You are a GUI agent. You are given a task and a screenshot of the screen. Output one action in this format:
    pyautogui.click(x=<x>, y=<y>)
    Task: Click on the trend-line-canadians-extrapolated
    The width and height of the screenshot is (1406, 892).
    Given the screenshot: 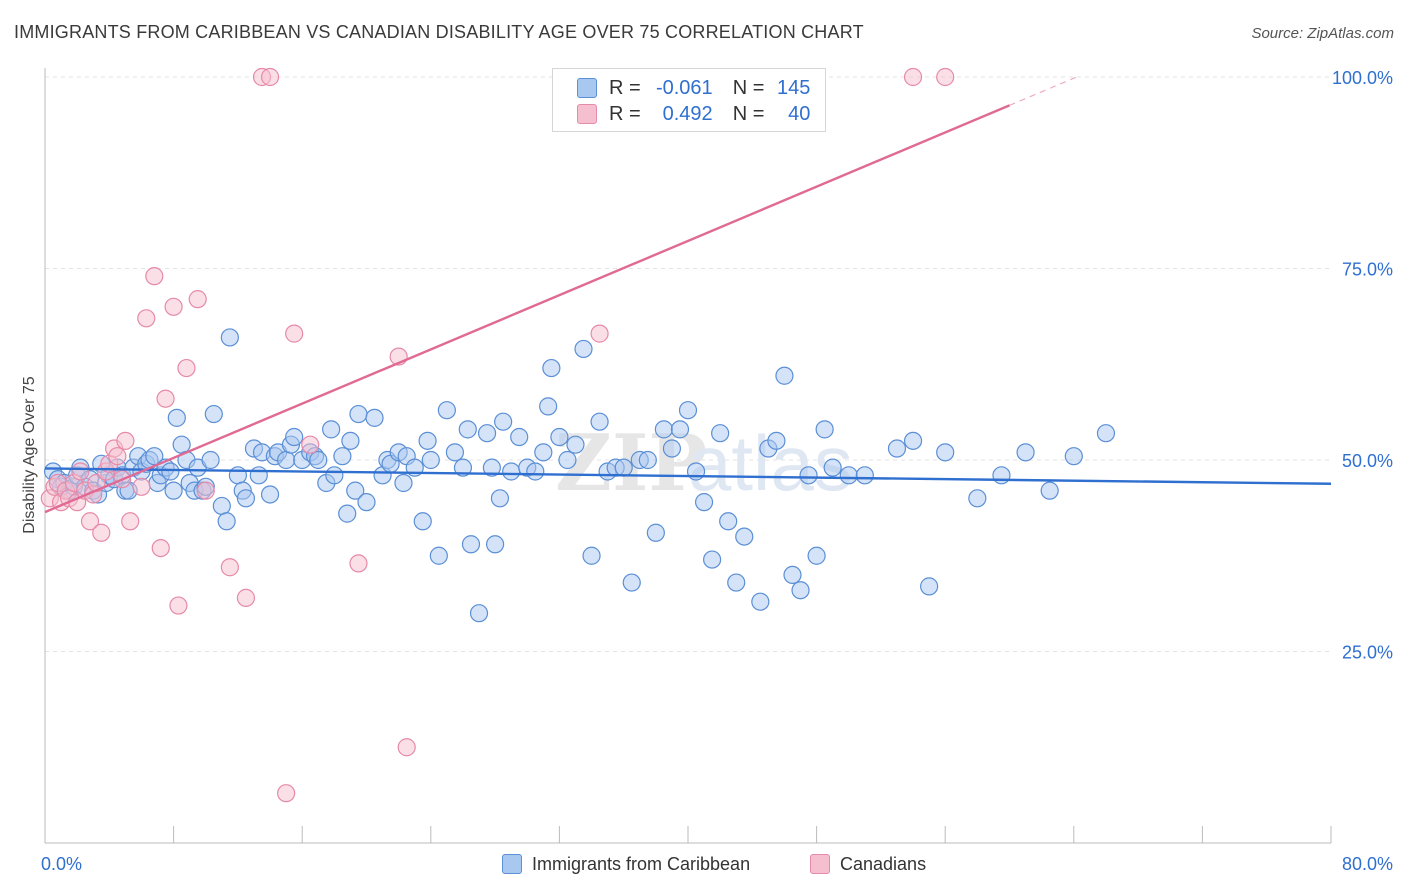 What is the action you would take?
    pyautogui.click(x=1043, y=91)
    